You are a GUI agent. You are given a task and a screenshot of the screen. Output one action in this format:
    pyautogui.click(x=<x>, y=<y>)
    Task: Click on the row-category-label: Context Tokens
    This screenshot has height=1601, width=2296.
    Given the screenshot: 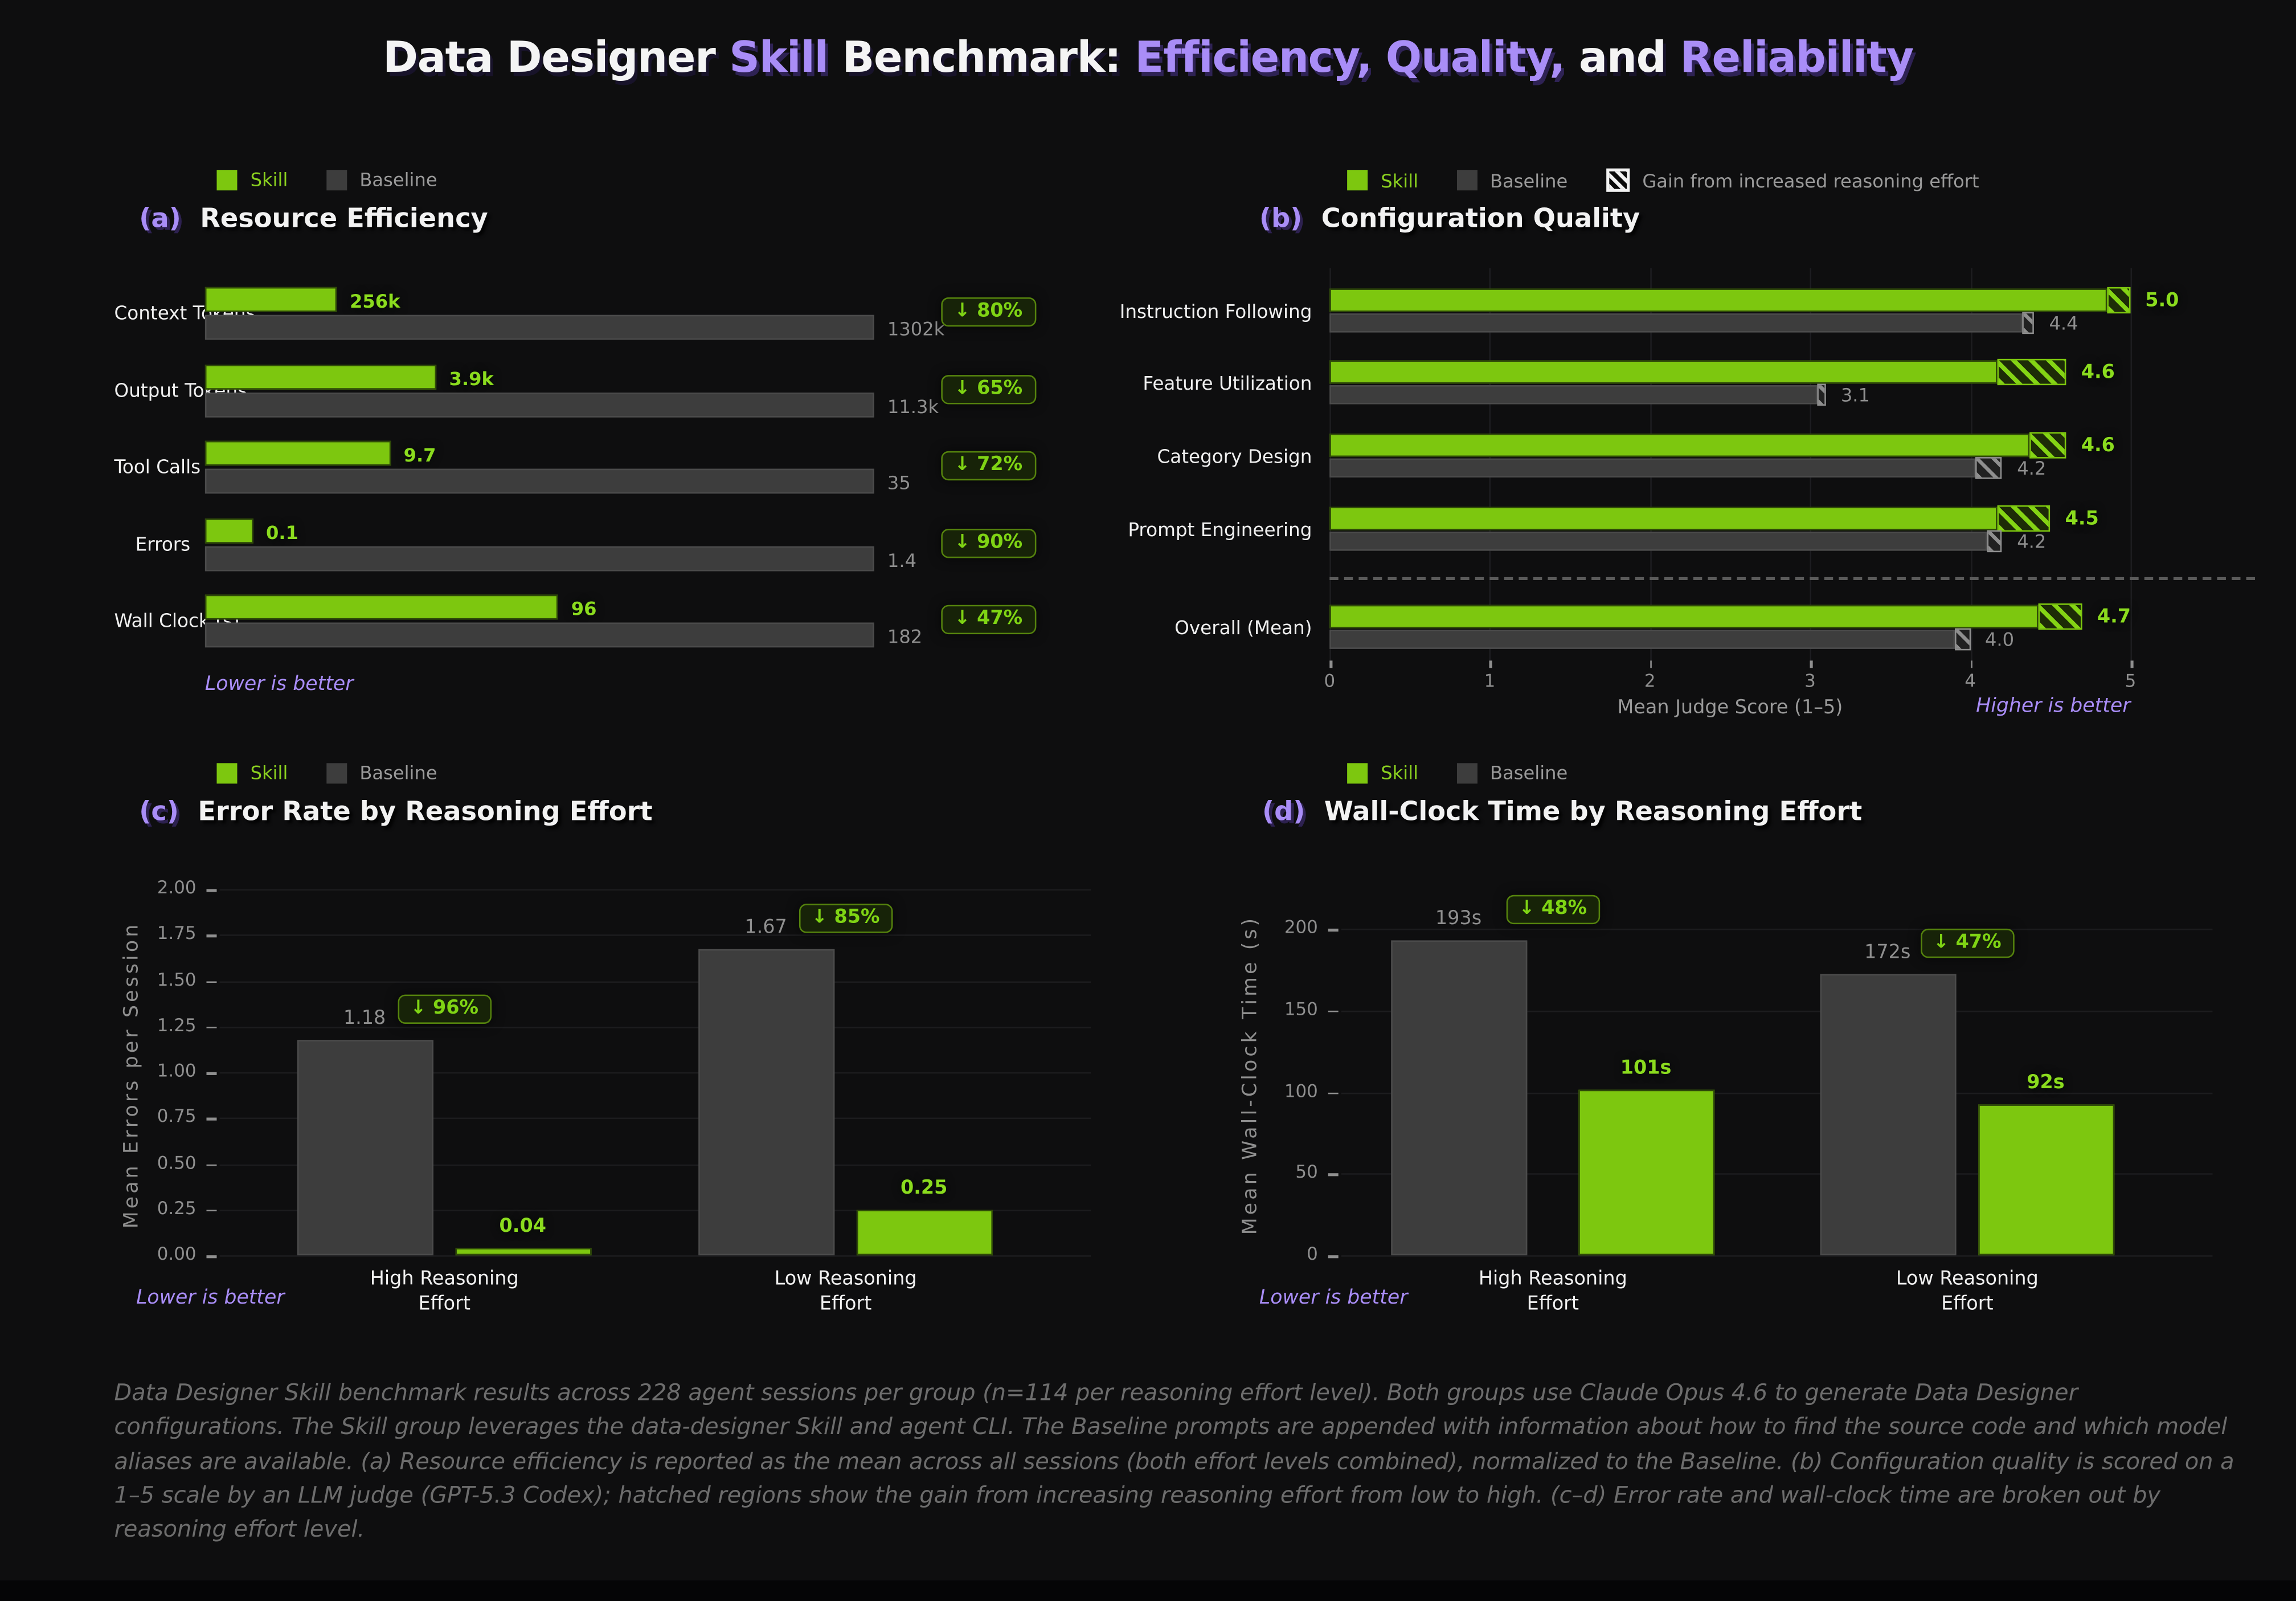 What is the action you would take?
    pyautogui.click(x=185, y=312)
    